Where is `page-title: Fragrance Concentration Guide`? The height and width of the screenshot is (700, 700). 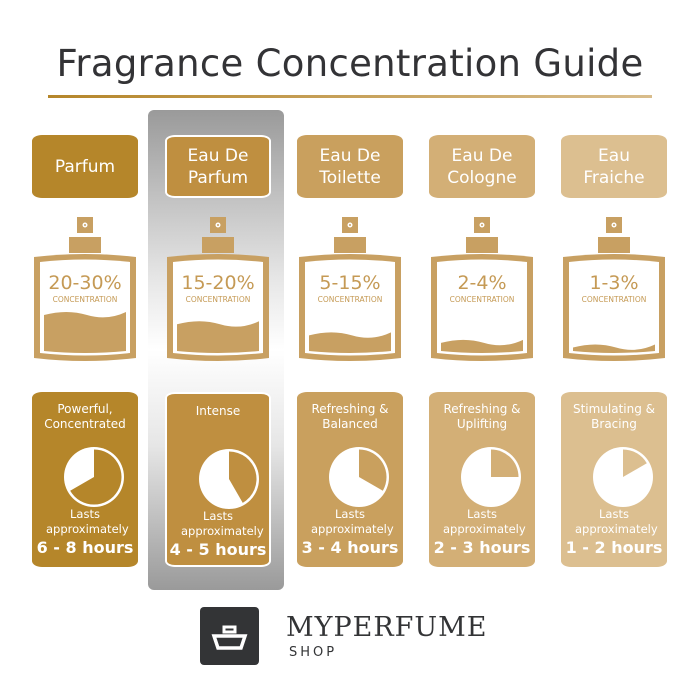 page-title: Fragrance Concentration Guide is located at coordinates (350, 63).